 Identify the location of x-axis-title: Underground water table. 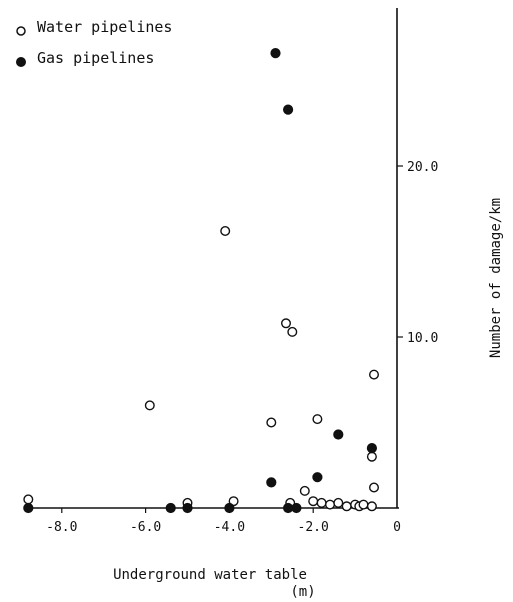
(210, 575).